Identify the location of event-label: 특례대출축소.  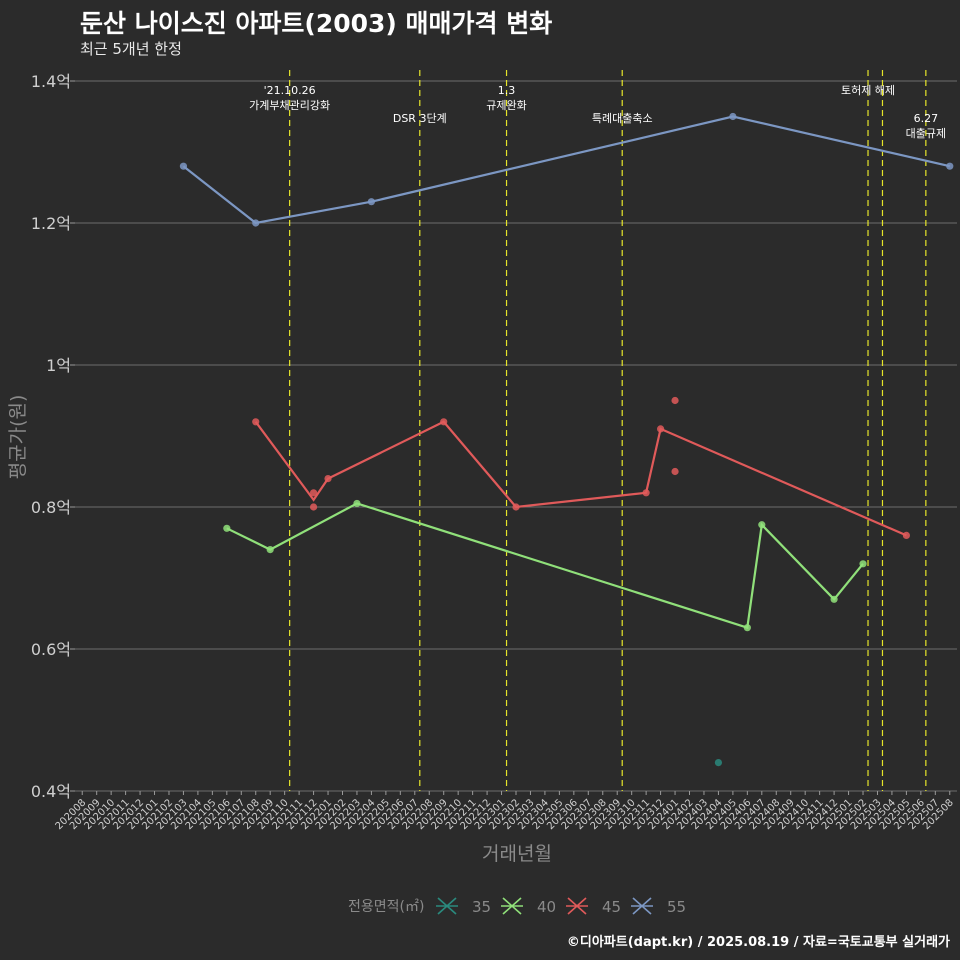
(622, 118).